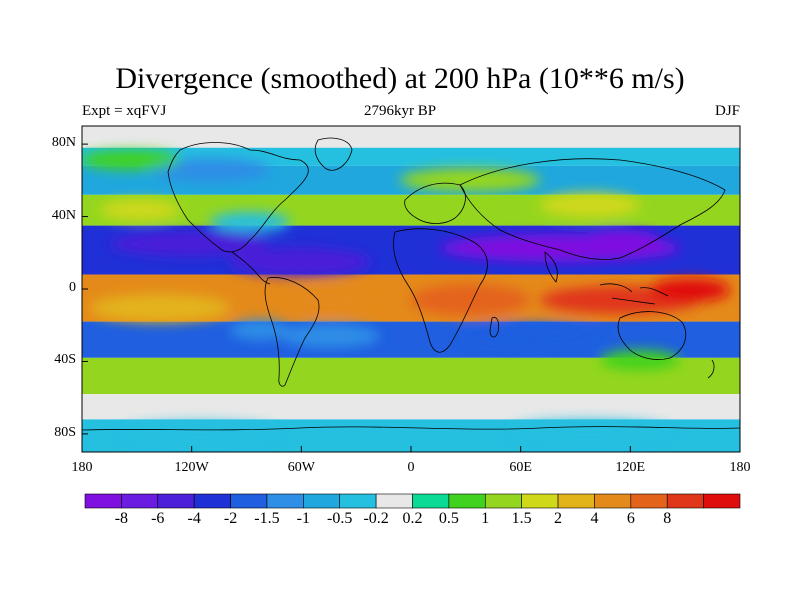  I want to click on colorbar-label: 6, so click(630, 518).